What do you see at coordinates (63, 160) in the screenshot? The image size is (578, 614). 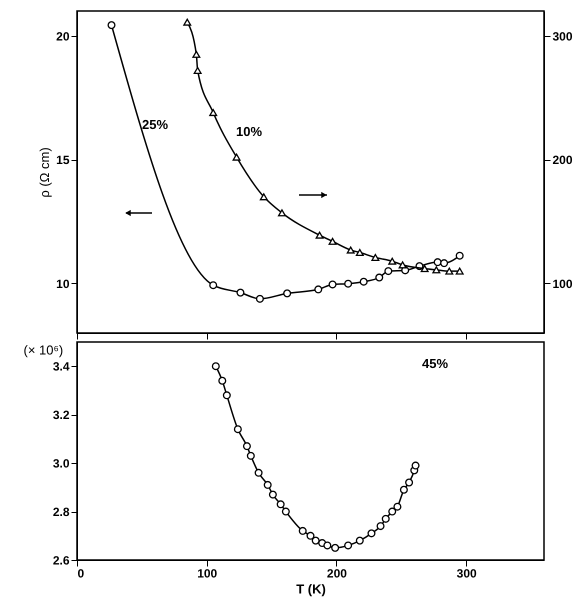 I see `y-tick-label: 15` at bounding box center [63, 160].